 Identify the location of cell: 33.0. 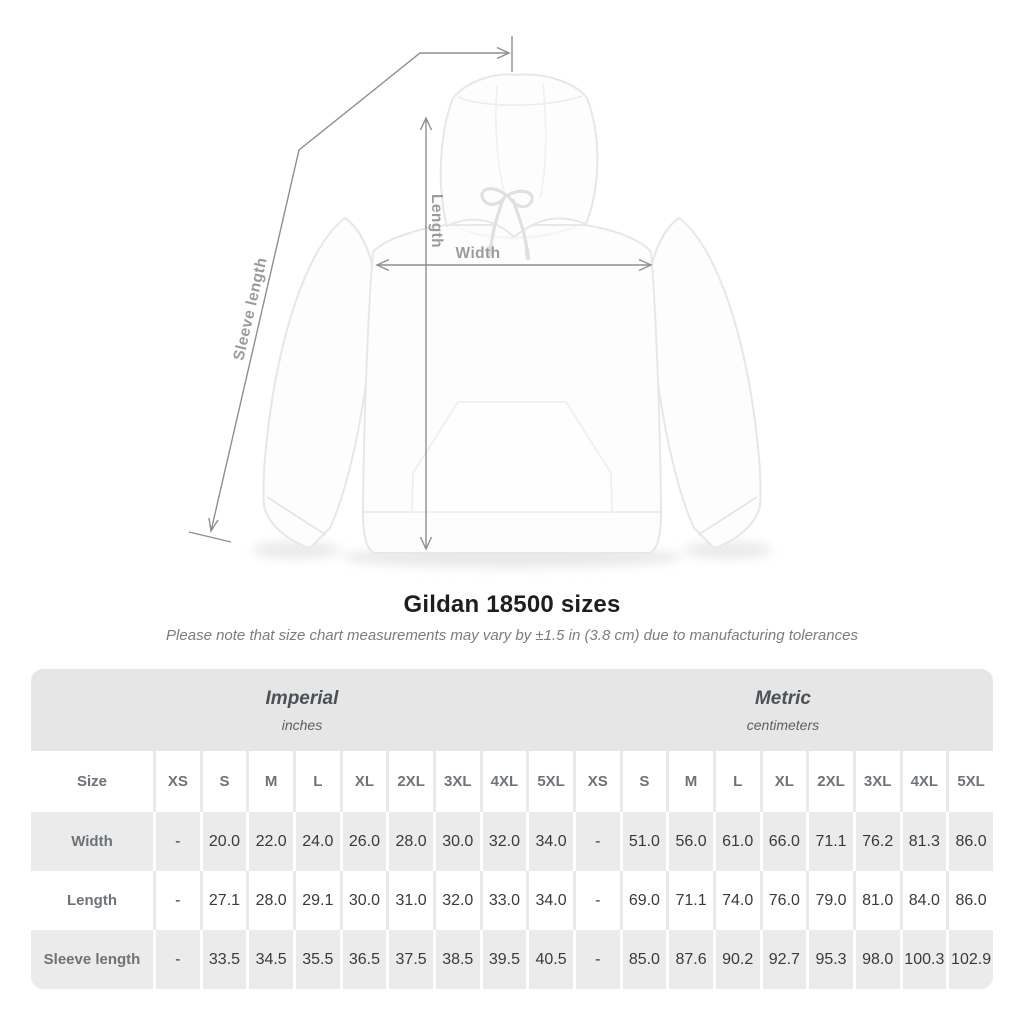
(503, 900).